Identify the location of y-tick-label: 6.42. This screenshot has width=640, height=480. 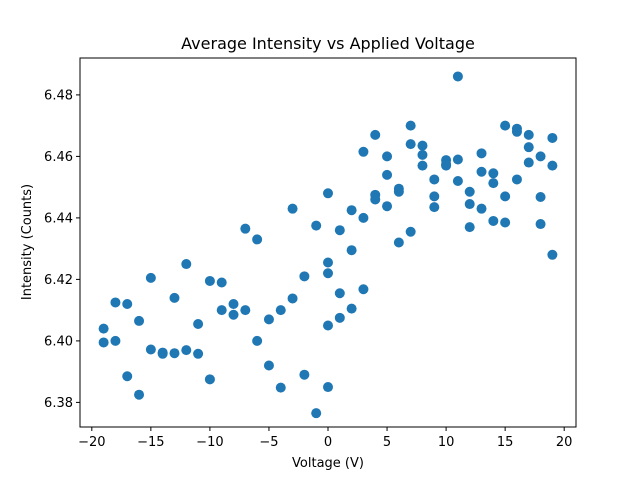
(58, 280).